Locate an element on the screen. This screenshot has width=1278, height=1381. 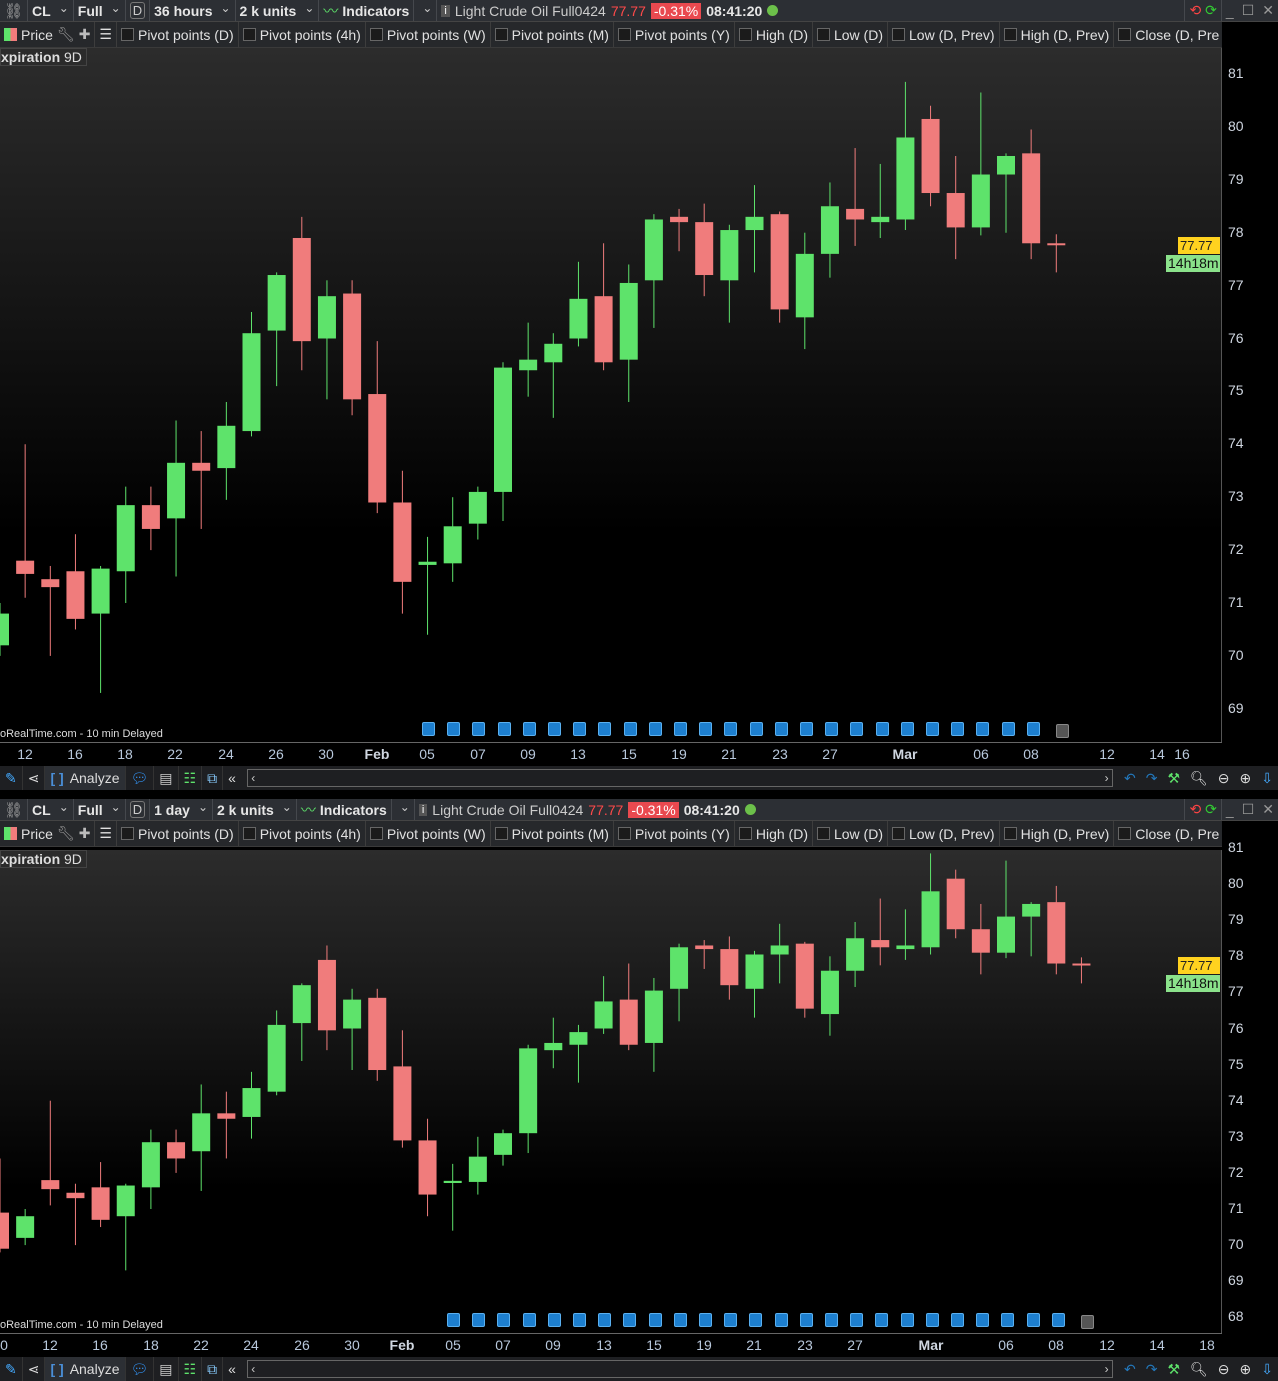
zoom-in-icon: ⊕ is located at coordinates (1245, 777).